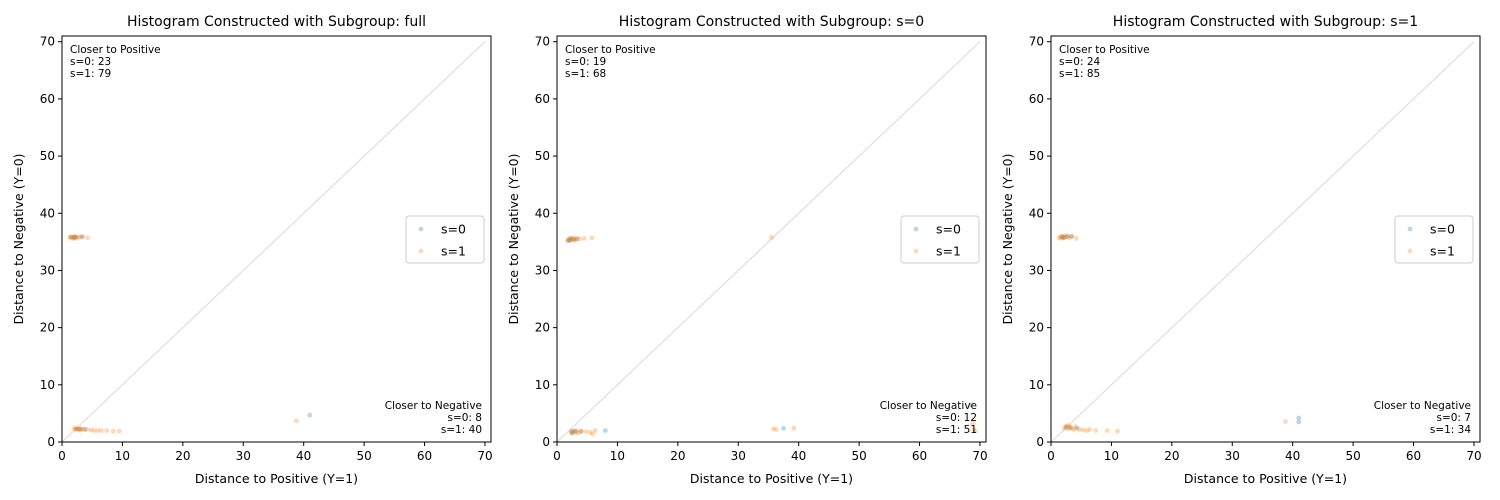 The width and height of the screenshot is (1500, 500). I want to click on annotation-closer-negative: s=0: 7, so click(1453, 418).